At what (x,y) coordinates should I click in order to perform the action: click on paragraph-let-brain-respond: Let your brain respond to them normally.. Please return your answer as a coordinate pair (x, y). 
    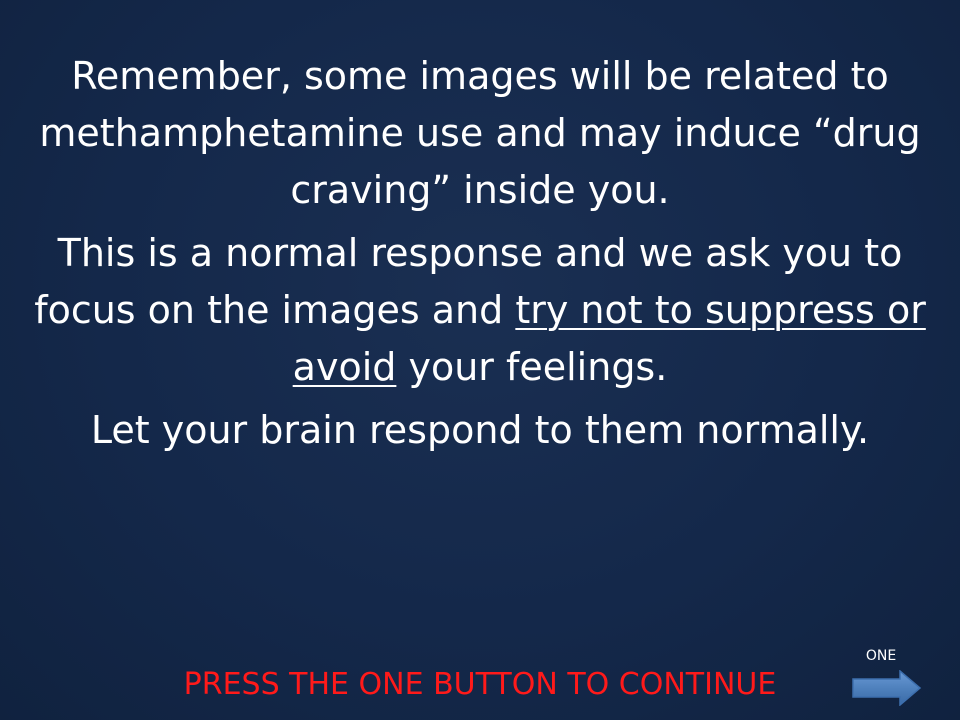
    Looking at the image, I should click on (480, 430).